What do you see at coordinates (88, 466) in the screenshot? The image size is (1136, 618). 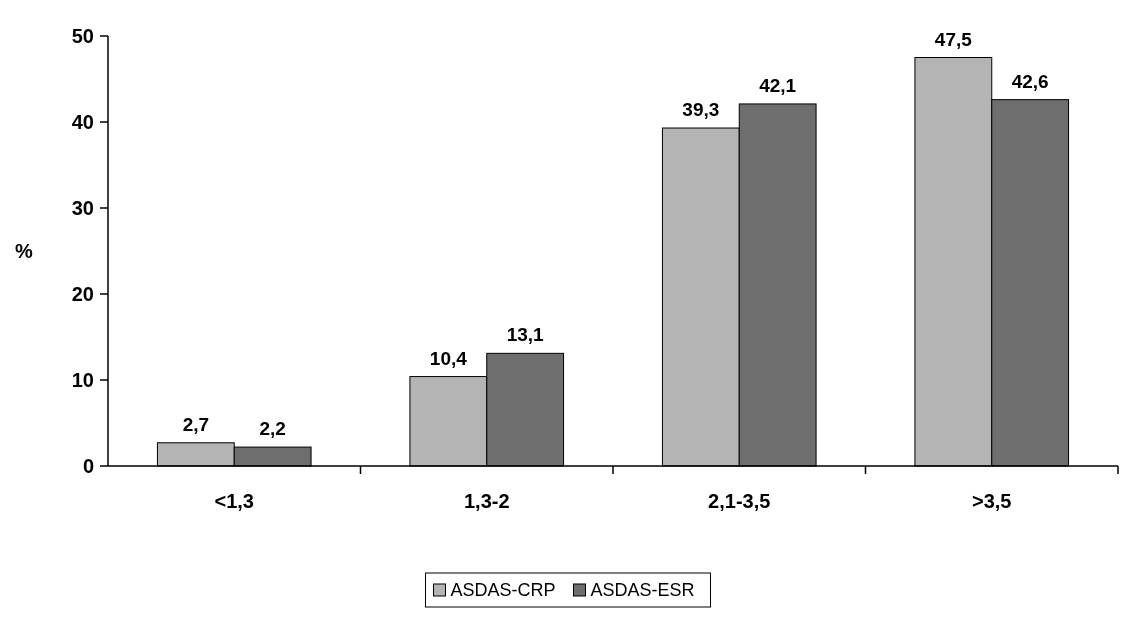 I see `y-tick-label: 0` at bounding box center [88, 466].